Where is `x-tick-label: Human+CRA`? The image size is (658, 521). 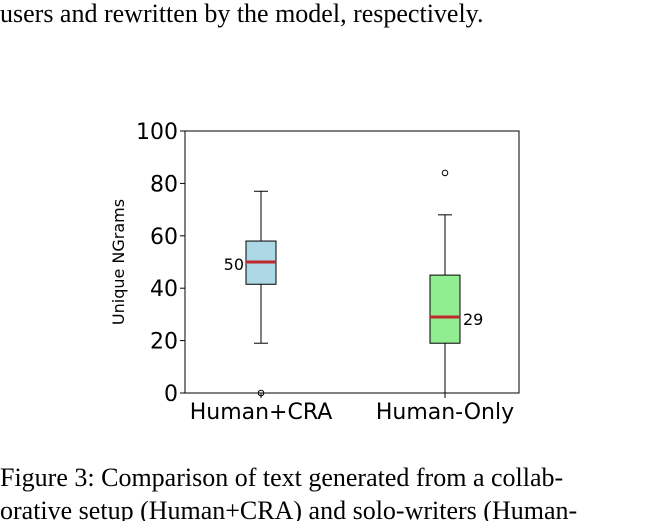 x-tick-label: Human+CRA is located at coordinates (261, 412).